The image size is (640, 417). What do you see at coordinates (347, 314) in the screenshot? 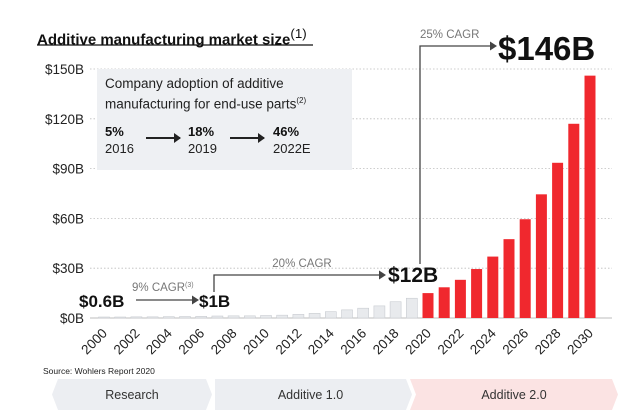
I see `bar-2015` at bounding box center [347, 314].